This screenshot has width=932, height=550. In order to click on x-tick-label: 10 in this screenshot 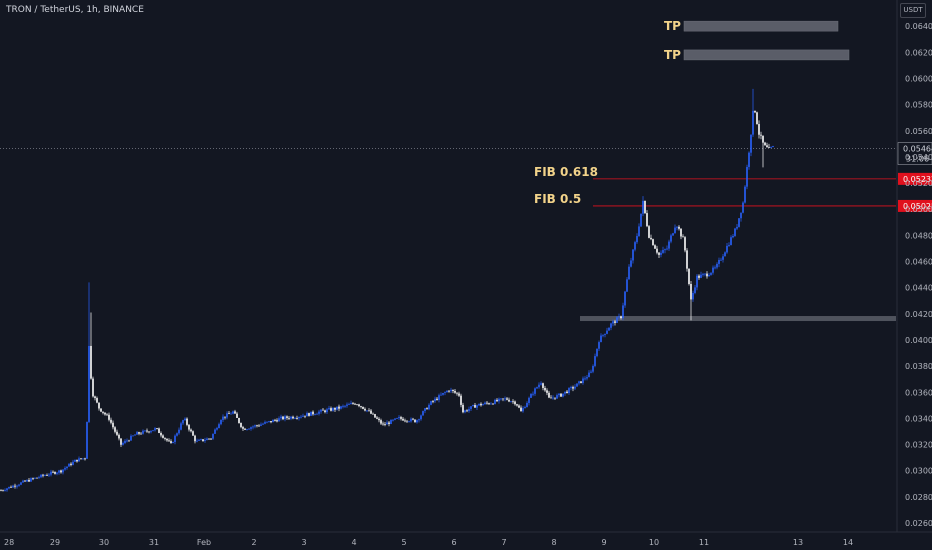, I will do `click(654, 542)`.